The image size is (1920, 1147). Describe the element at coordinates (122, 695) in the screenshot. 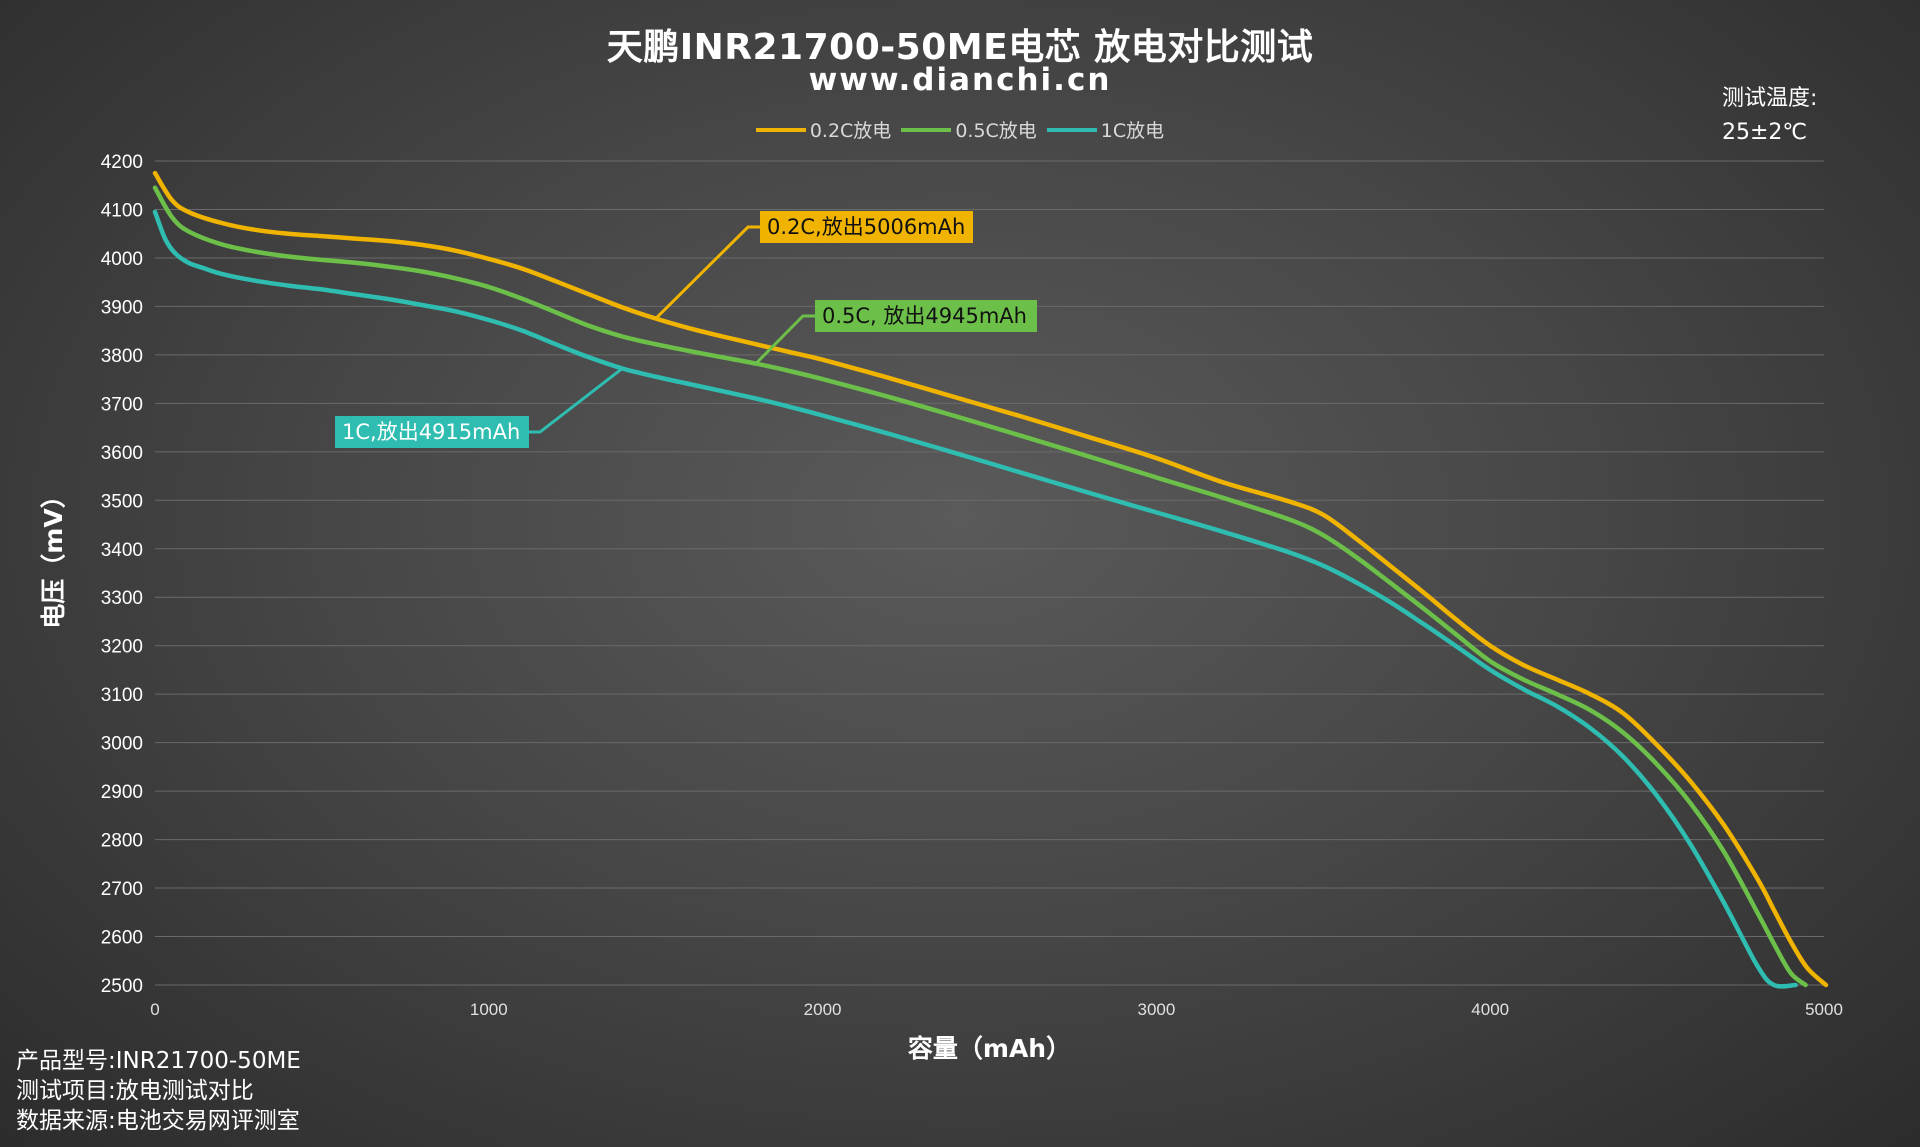

I see `y-tick-label: 3100` at that location.